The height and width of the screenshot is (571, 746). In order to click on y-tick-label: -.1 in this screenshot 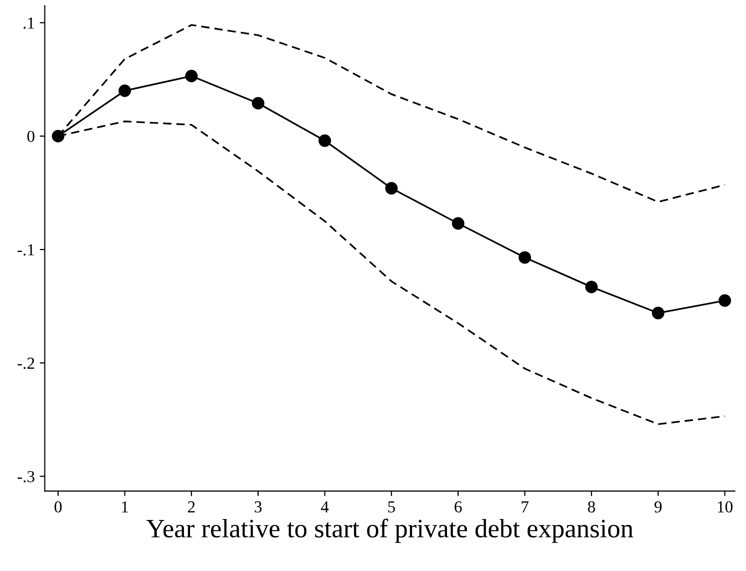, I will do `click(26, 250)`.